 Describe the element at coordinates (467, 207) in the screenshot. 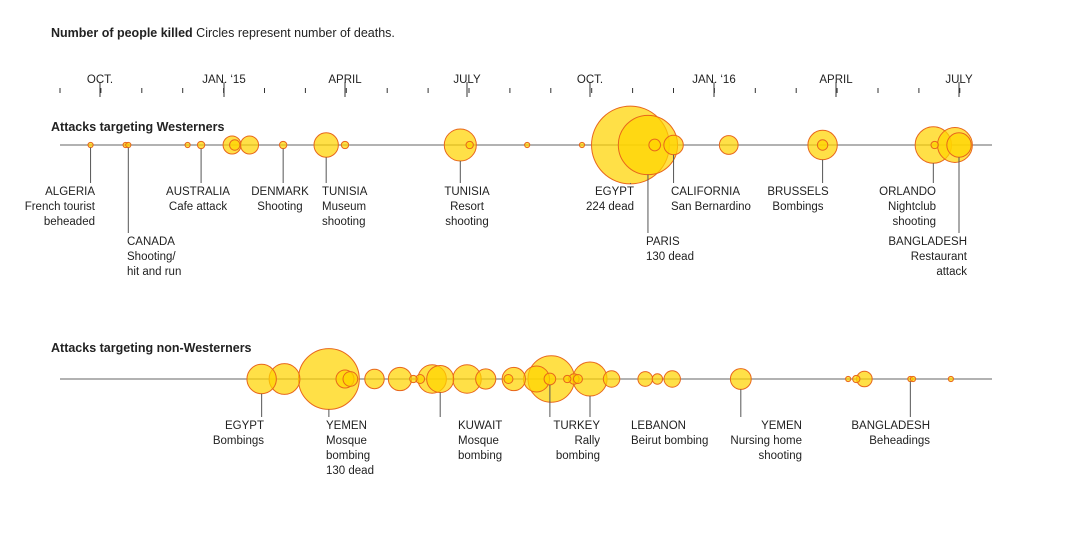

I see `event-label: Resort` at that location.